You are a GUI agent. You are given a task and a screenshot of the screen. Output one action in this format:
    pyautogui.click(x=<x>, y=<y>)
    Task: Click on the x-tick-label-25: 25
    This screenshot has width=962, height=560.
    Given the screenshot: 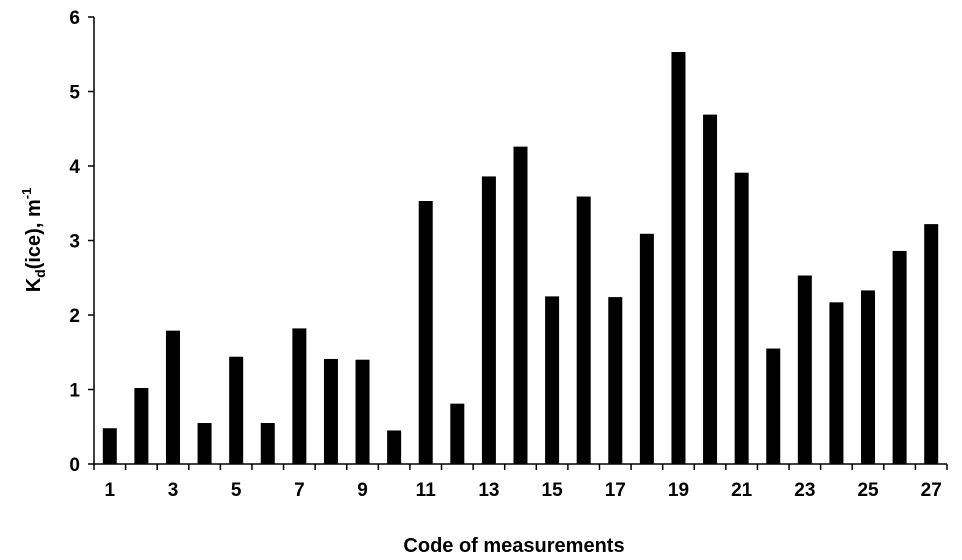 What is the action you would take?
    pyautogui.click(x=868, y=490)
    